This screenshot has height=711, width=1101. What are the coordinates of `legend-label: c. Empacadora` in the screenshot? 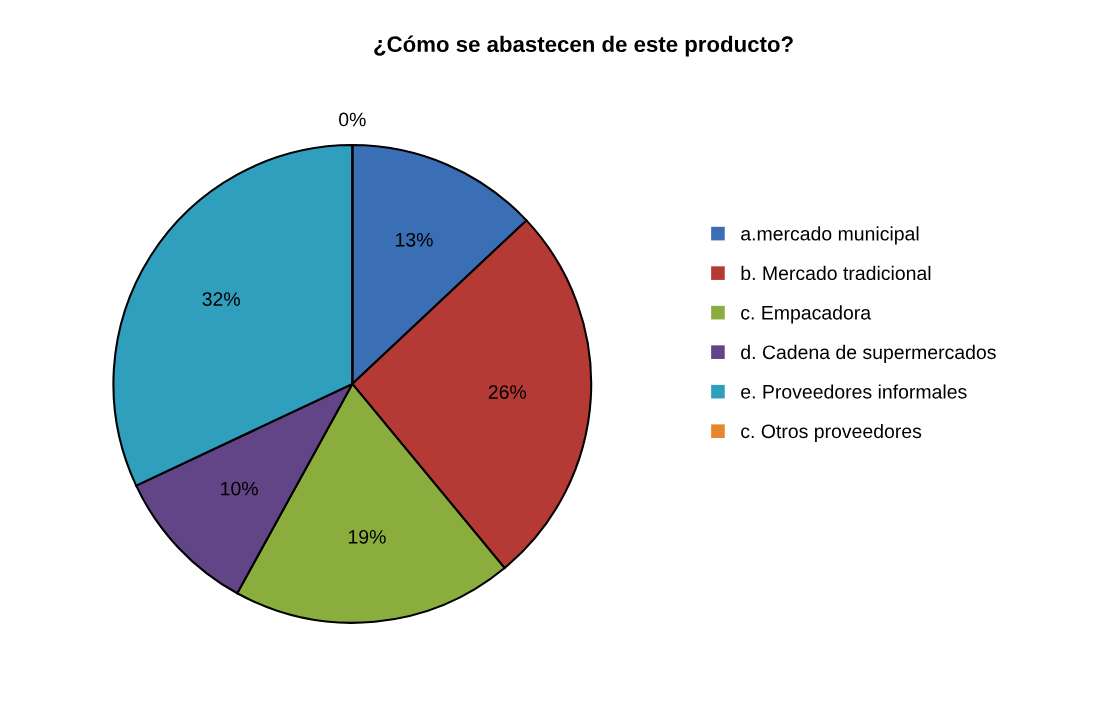 It's located at (806, 314).